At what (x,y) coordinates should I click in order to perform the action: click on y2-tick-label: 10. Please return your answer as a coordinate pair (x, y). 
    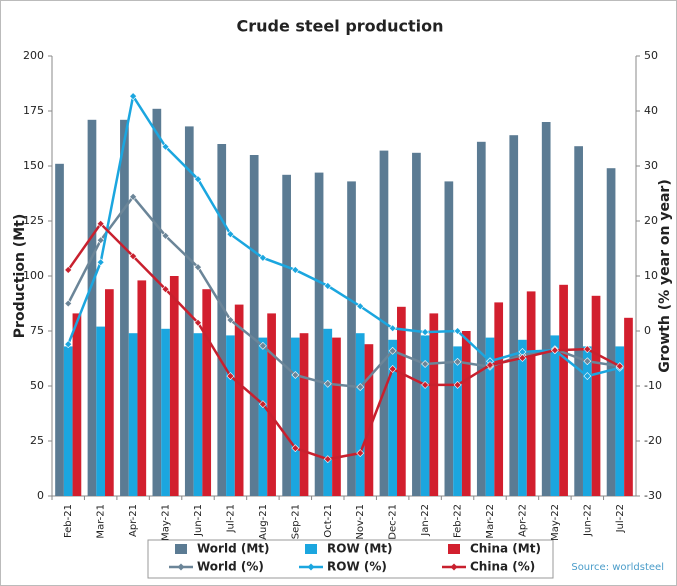
    Looking at the image, I should click on (651, 275).